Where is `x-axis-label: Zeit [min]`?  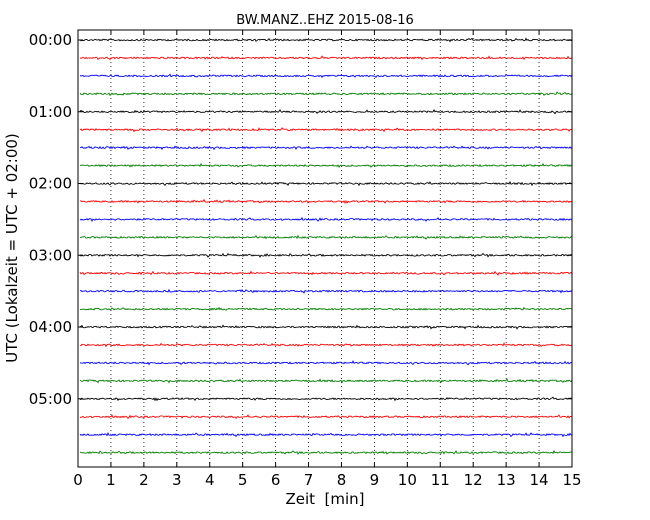 x-axis-label: Zeit [min] is located at coordinates (324, 499).